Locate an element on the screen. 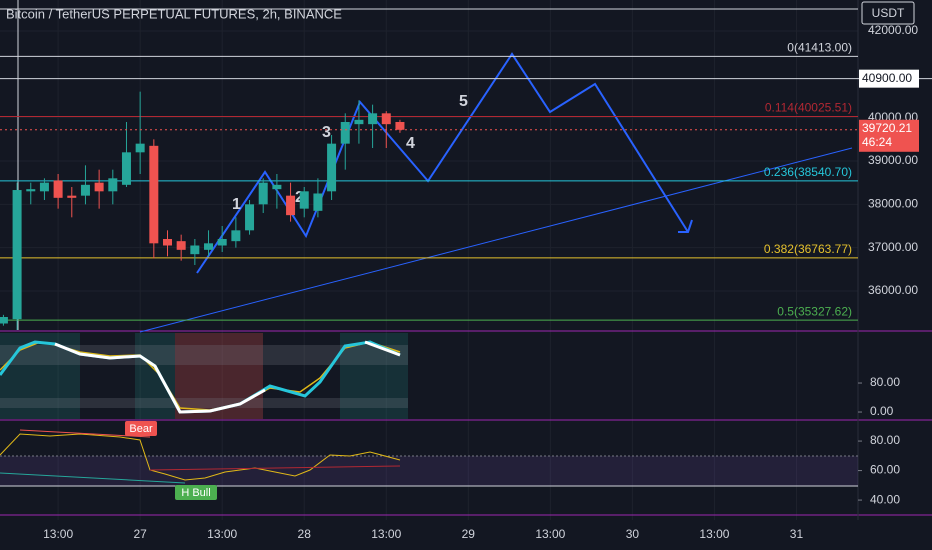  y-tick-label: 0.00 is located at coordinates (882, 411).